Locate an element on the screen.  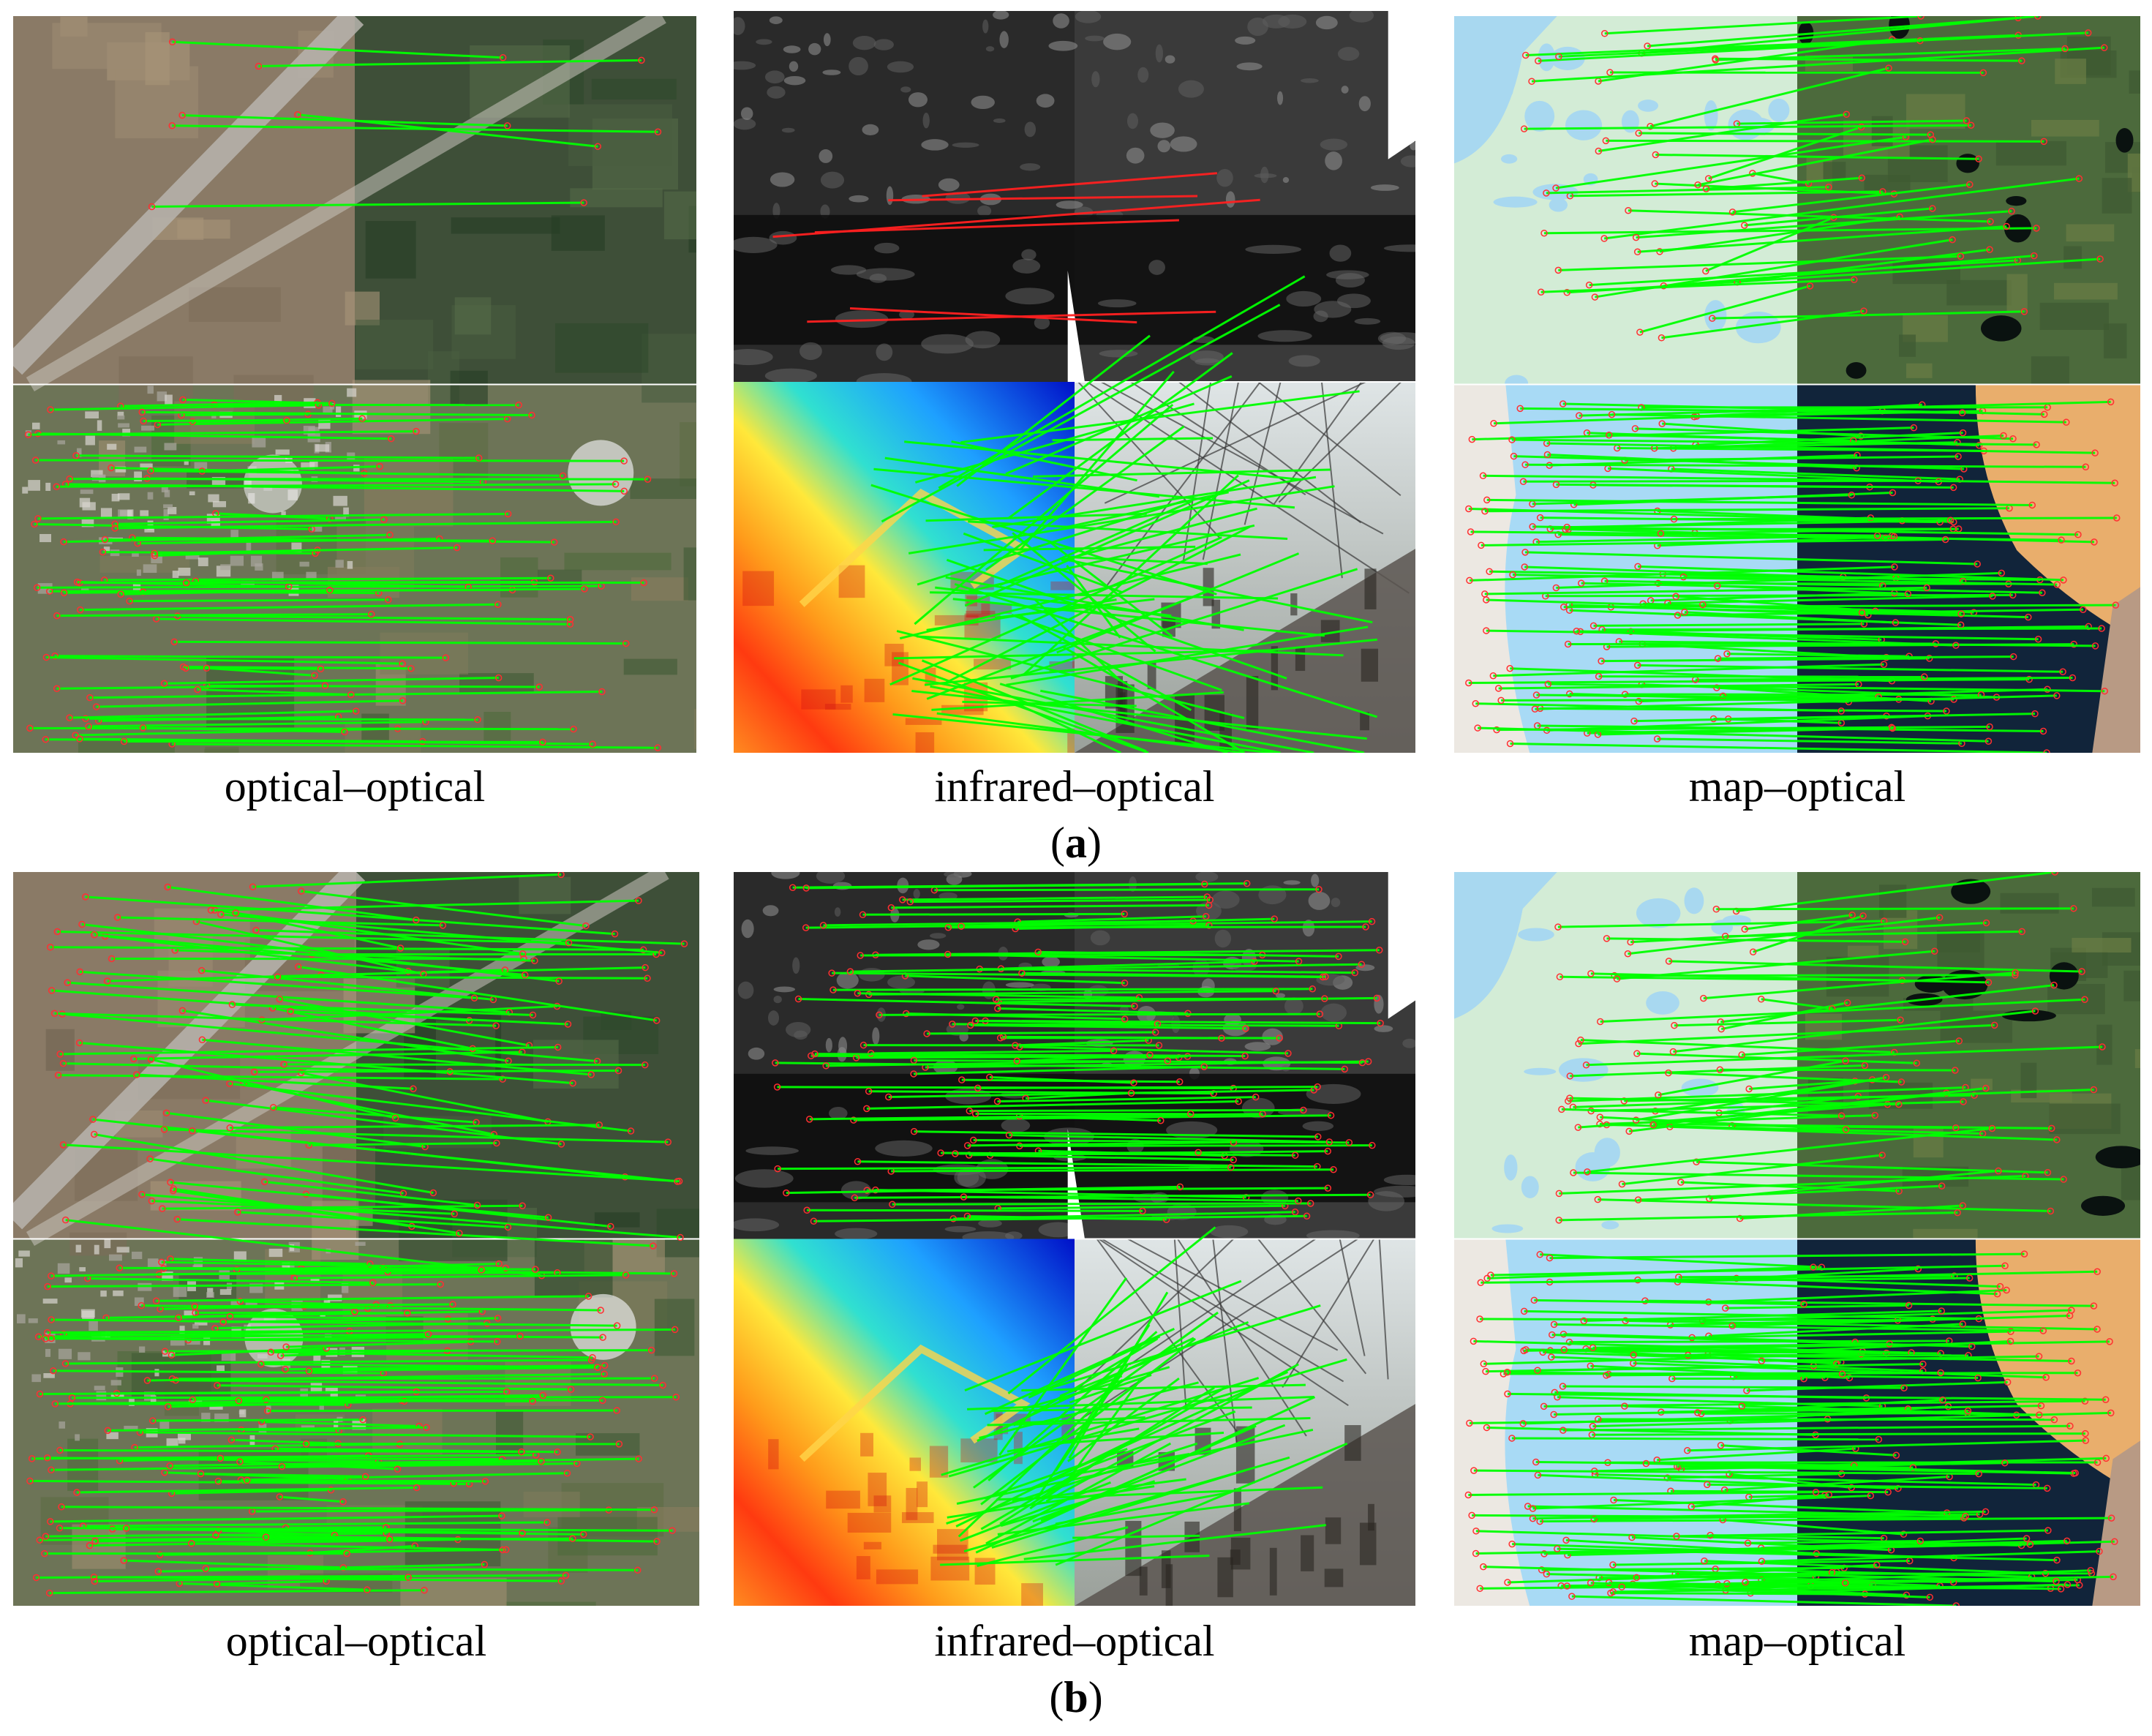
caption-b-infrared-optical: infrared–optical is located at coordinates (1074, 1641).